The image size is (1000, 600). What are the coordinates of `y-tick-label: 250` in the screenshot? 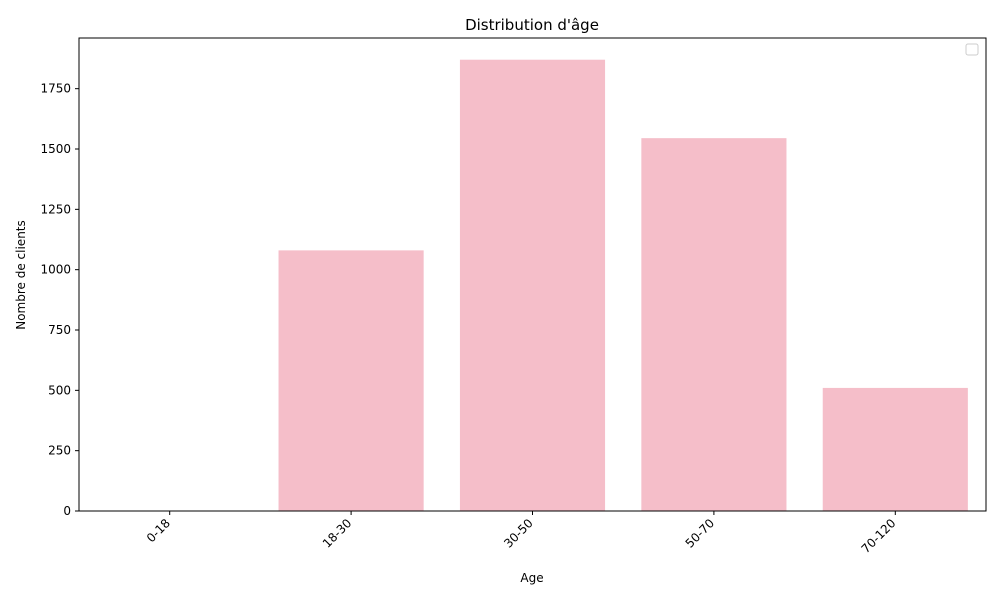 It's located at (59, 451).